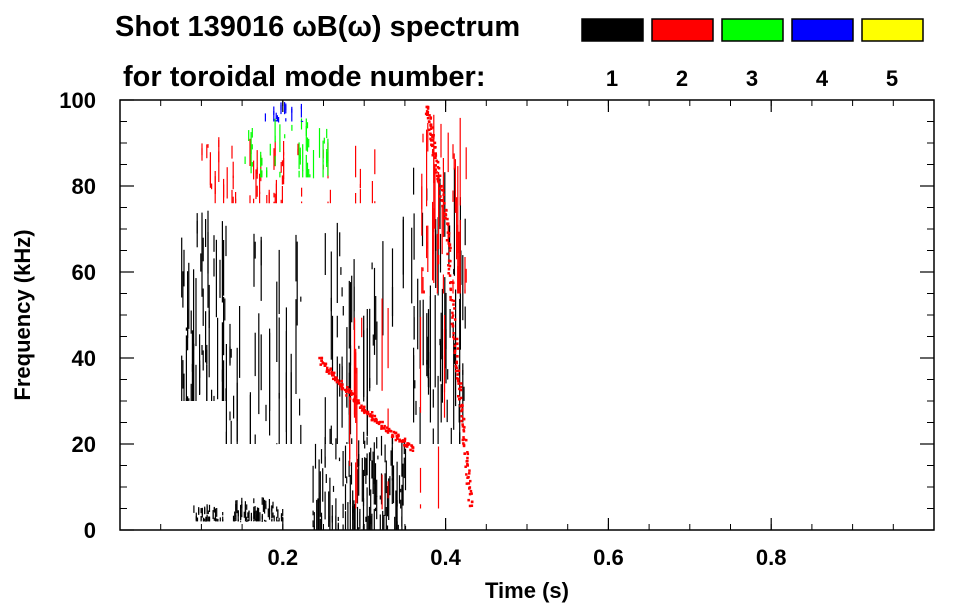  I want to click on x-tick-label: 0.8, so click(771, 557).